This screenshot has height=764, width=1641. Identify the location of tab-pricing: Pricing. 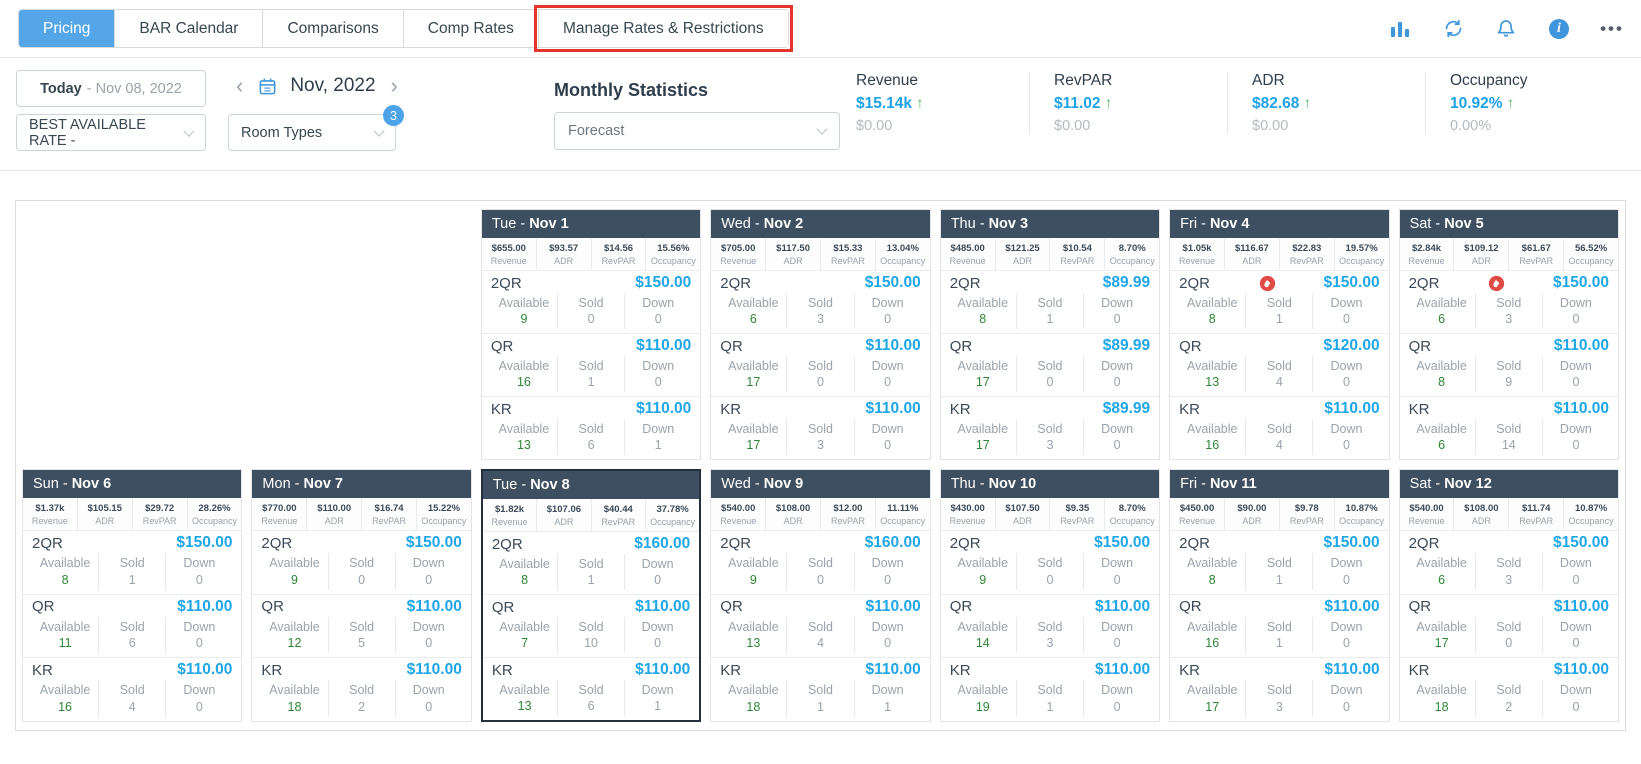
(67, 28).